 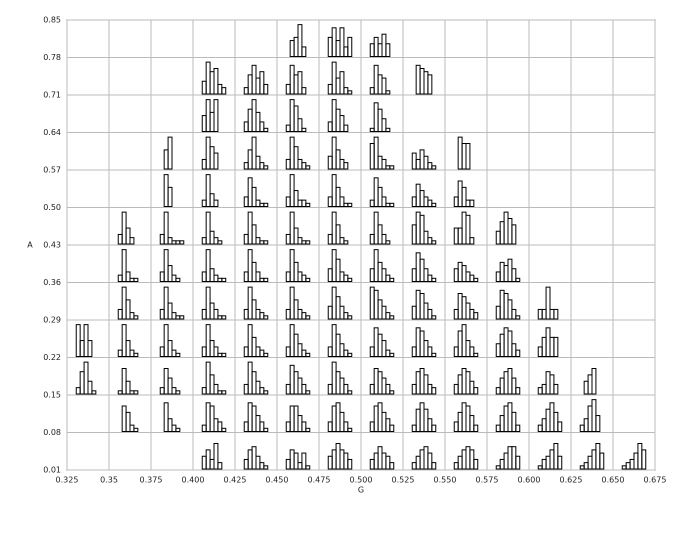 I want to click on x-tick-label: 0.625, so click(x=571, y=480).